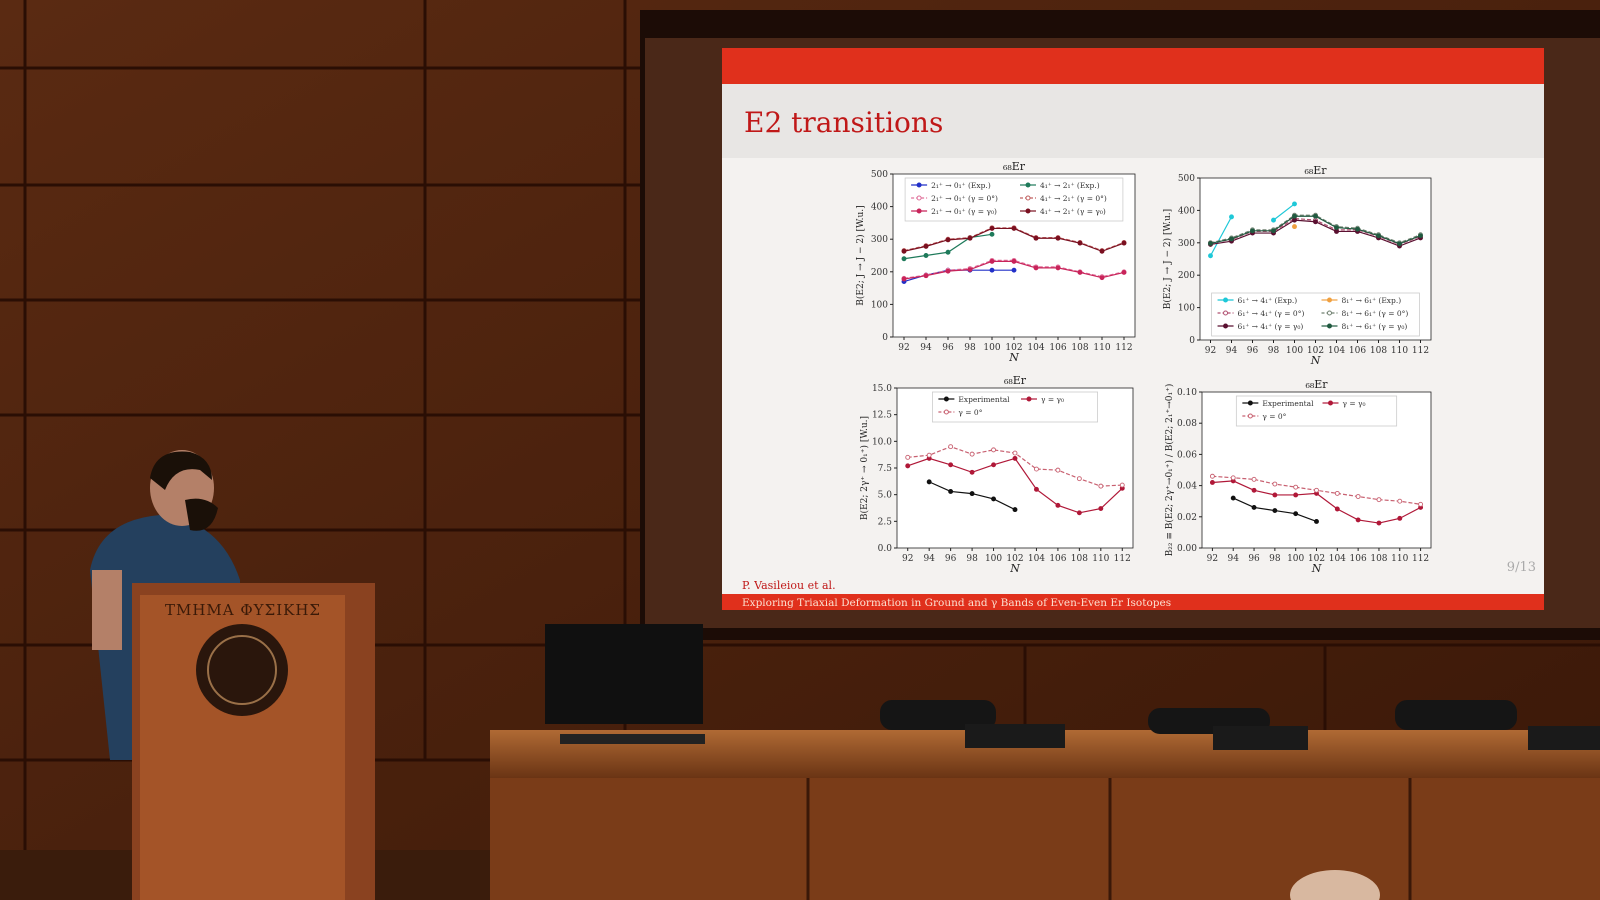 This screenshot has height=900, width=1600. I want to click on podium-emblem, so click(242, 670).